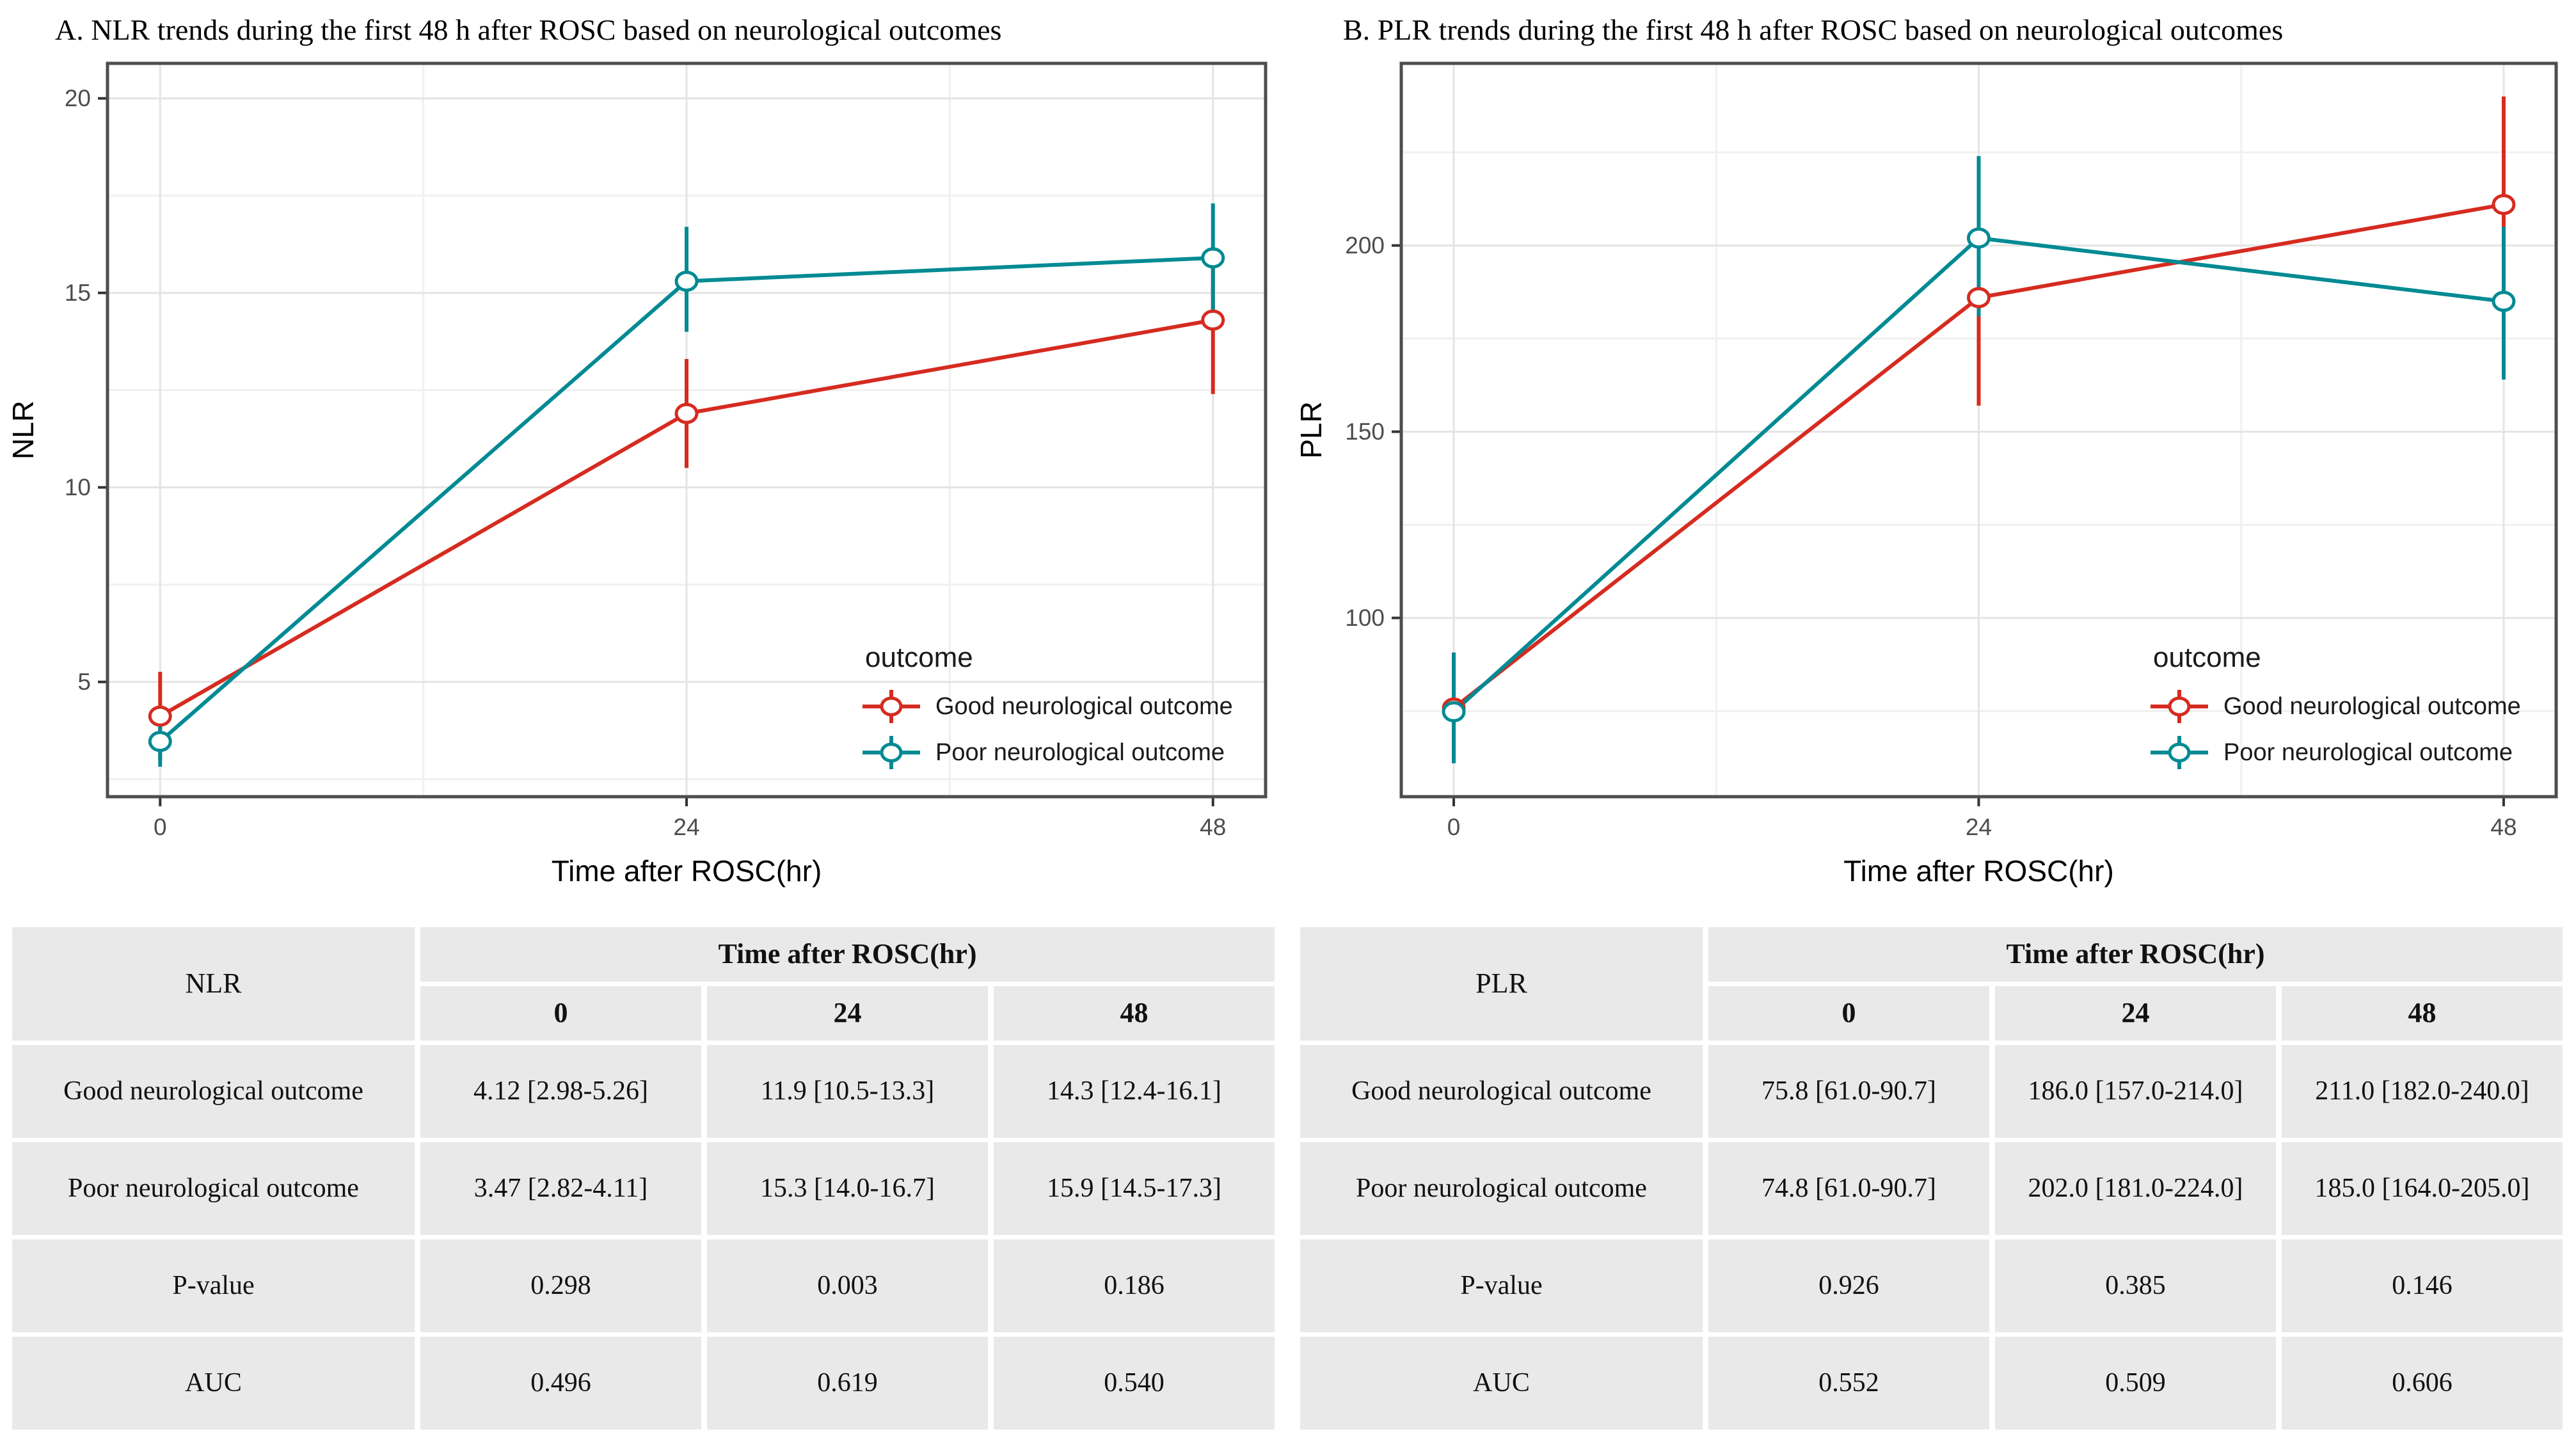  Describe the element at coordinates (560, 1286) in the screenshot. I see `table-cell: 0.298` at that location.